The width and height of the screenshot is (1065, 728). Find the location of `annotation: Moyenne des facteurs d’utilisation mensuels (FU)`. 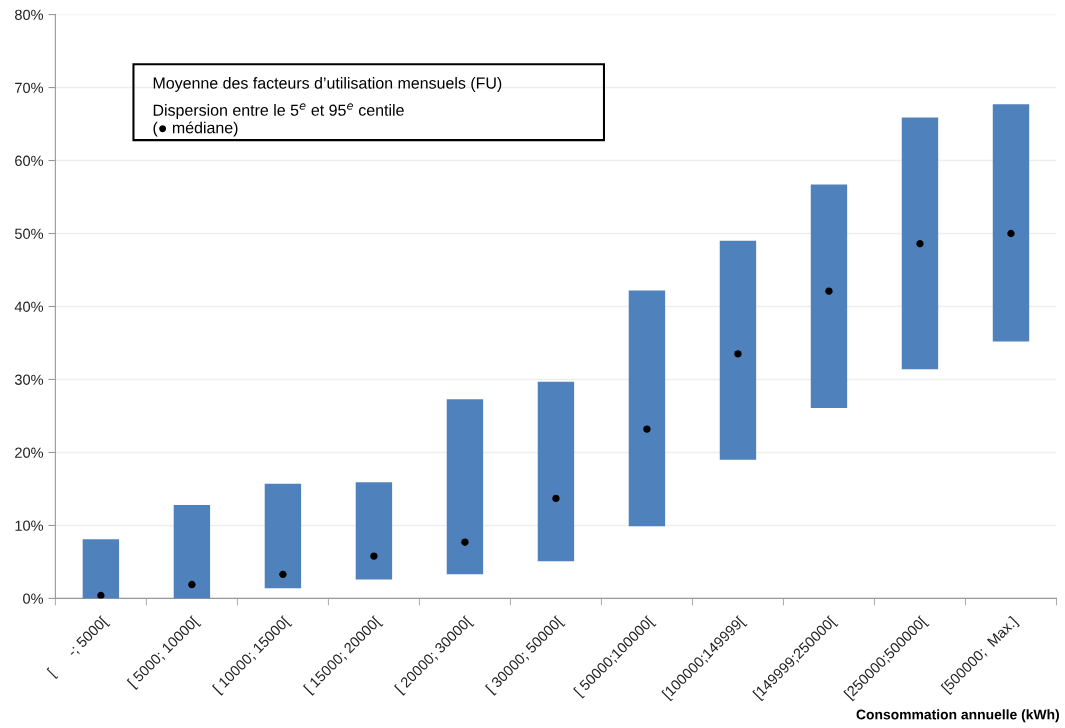

annotation: Moyenne des facteurs d’utilisation mensuels (FU) is located at coordinates (327, 84).